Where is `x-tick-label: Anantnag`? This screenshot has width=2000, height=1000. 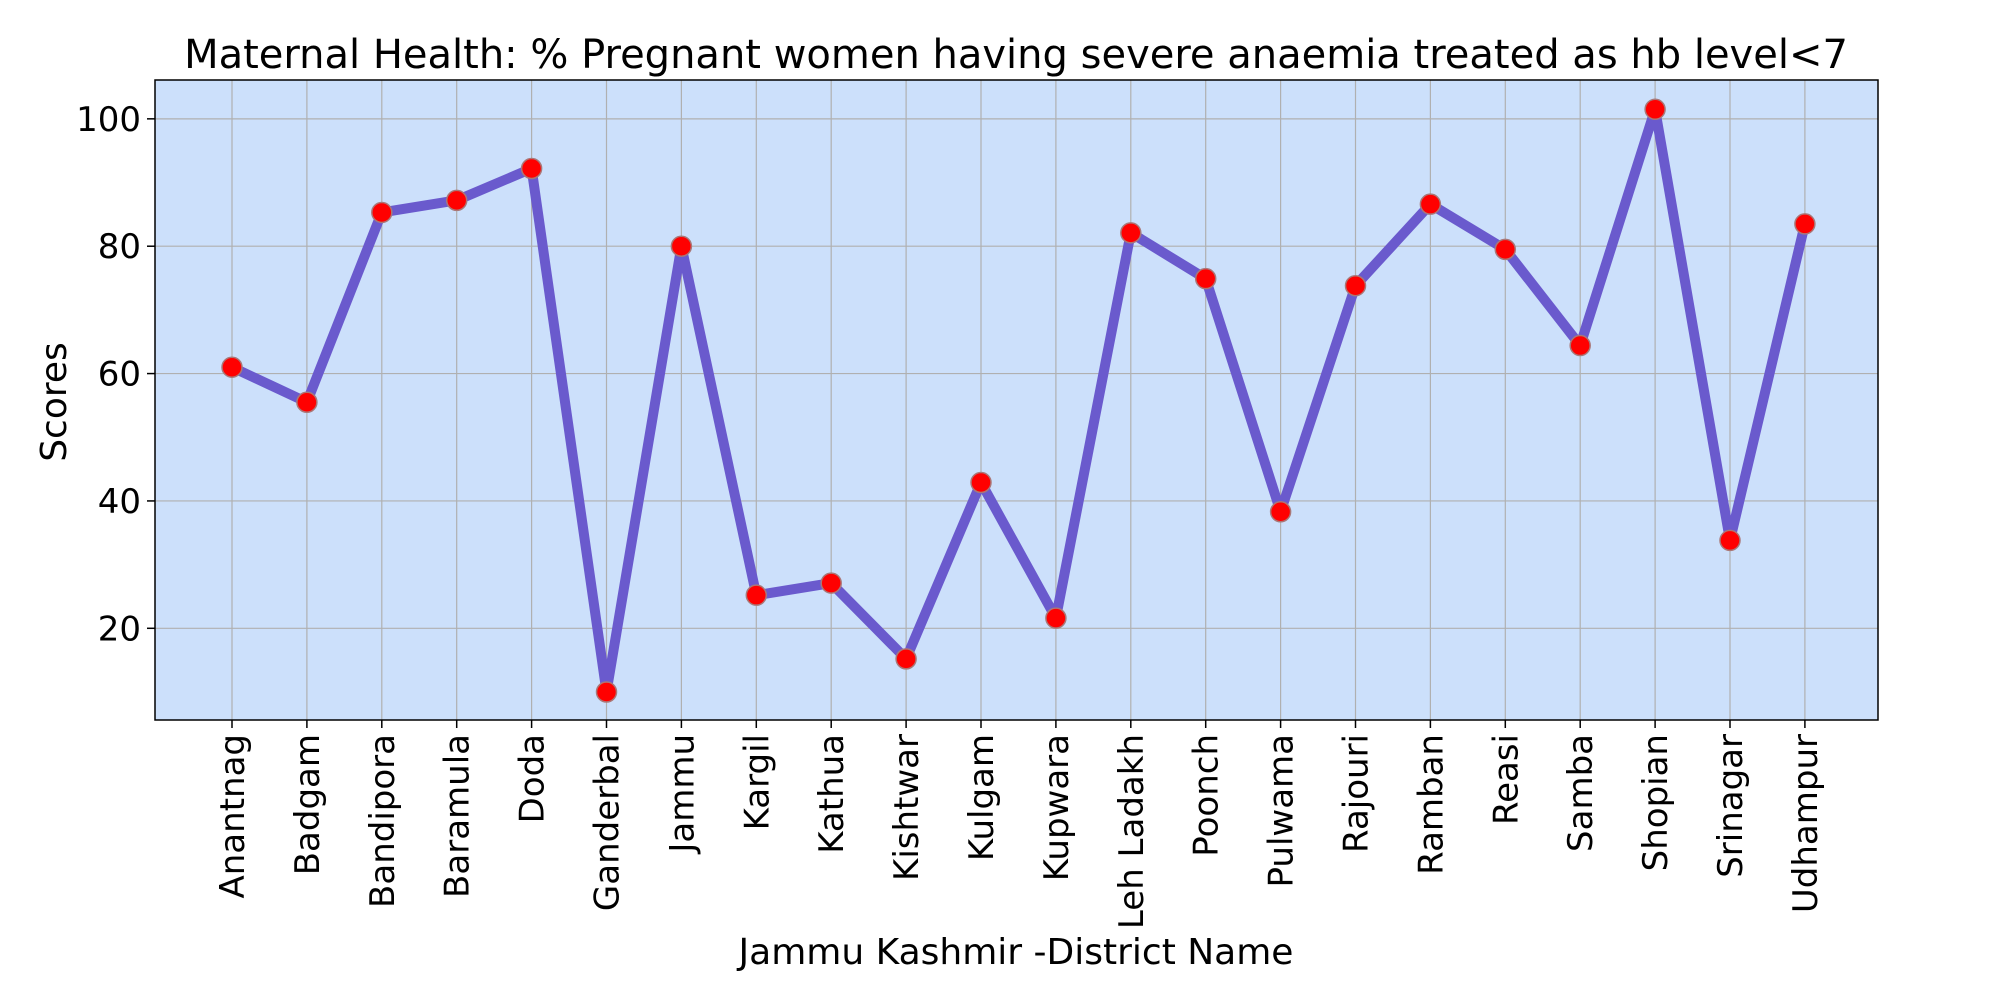 x-tick-label: Anantnag is located at coordinates (233, 816).